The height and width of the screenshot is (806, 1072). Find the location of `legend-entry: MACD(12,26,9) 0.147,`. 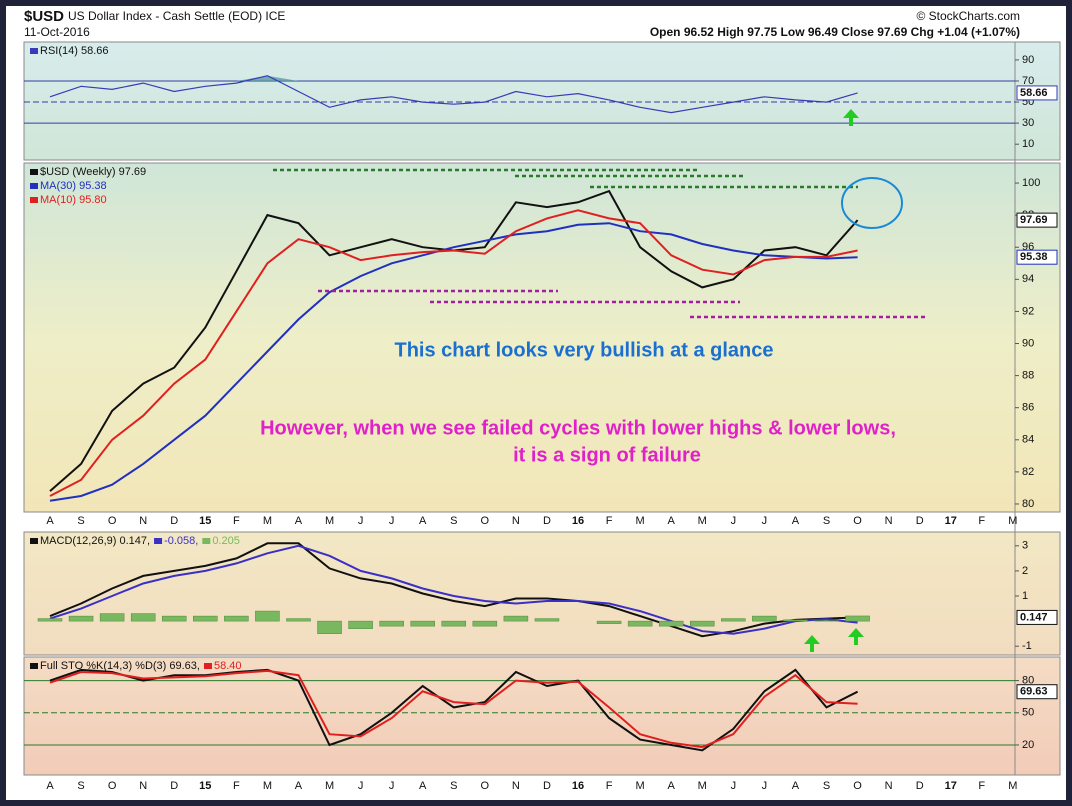

legend-entry: MACD(12,26,9) 0.147, is located at coordinates (95, 541).